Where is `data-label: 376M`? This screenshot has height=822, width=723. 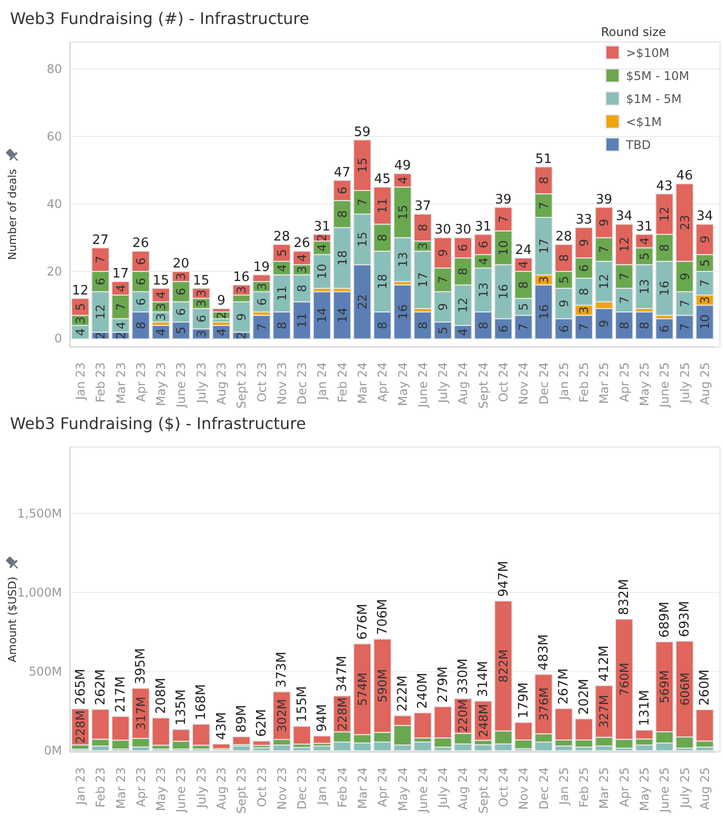
data-label: 376M is located at coordinates (543, 704).